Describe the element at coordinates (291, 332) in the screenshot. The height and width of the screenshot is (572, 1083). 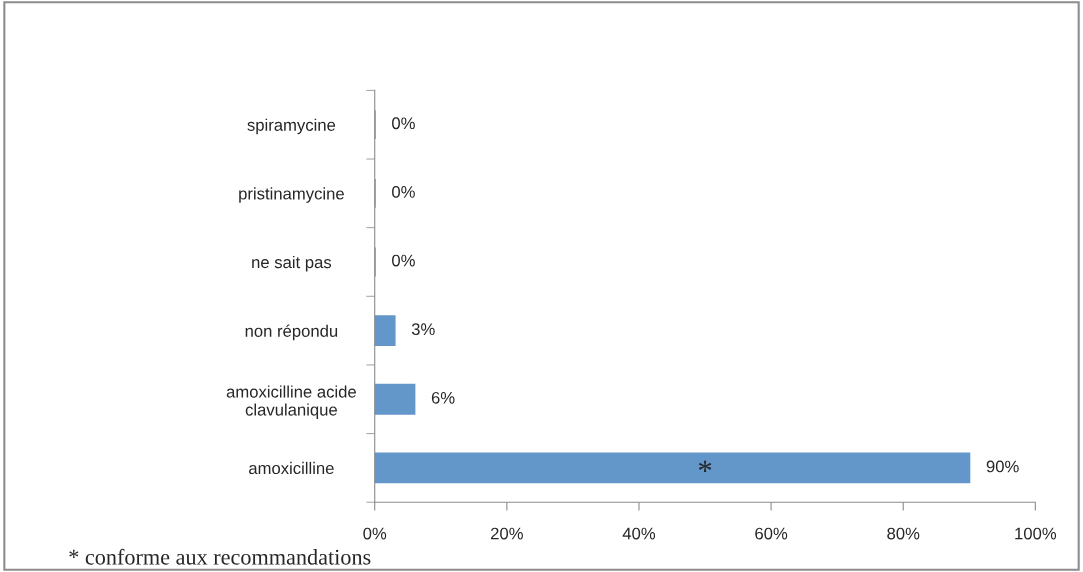
I see `y-tick-label: non répondu` at that location.